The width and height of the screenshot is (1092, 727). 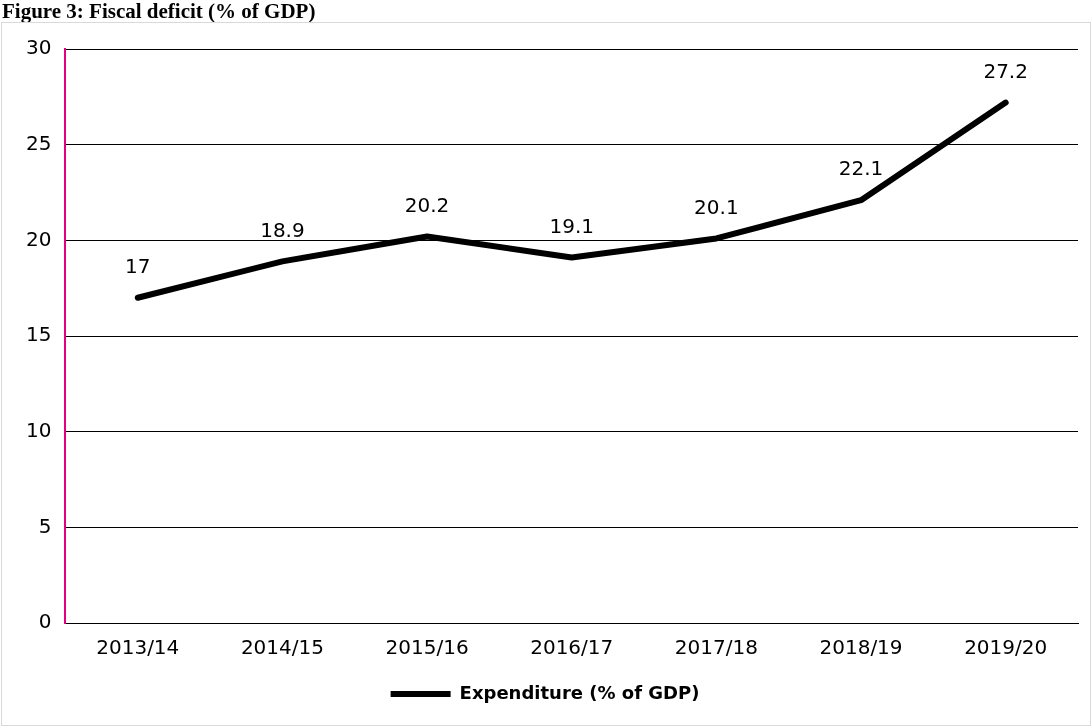 I want to click on data-label: 18.9, so click(x=282, y=229).